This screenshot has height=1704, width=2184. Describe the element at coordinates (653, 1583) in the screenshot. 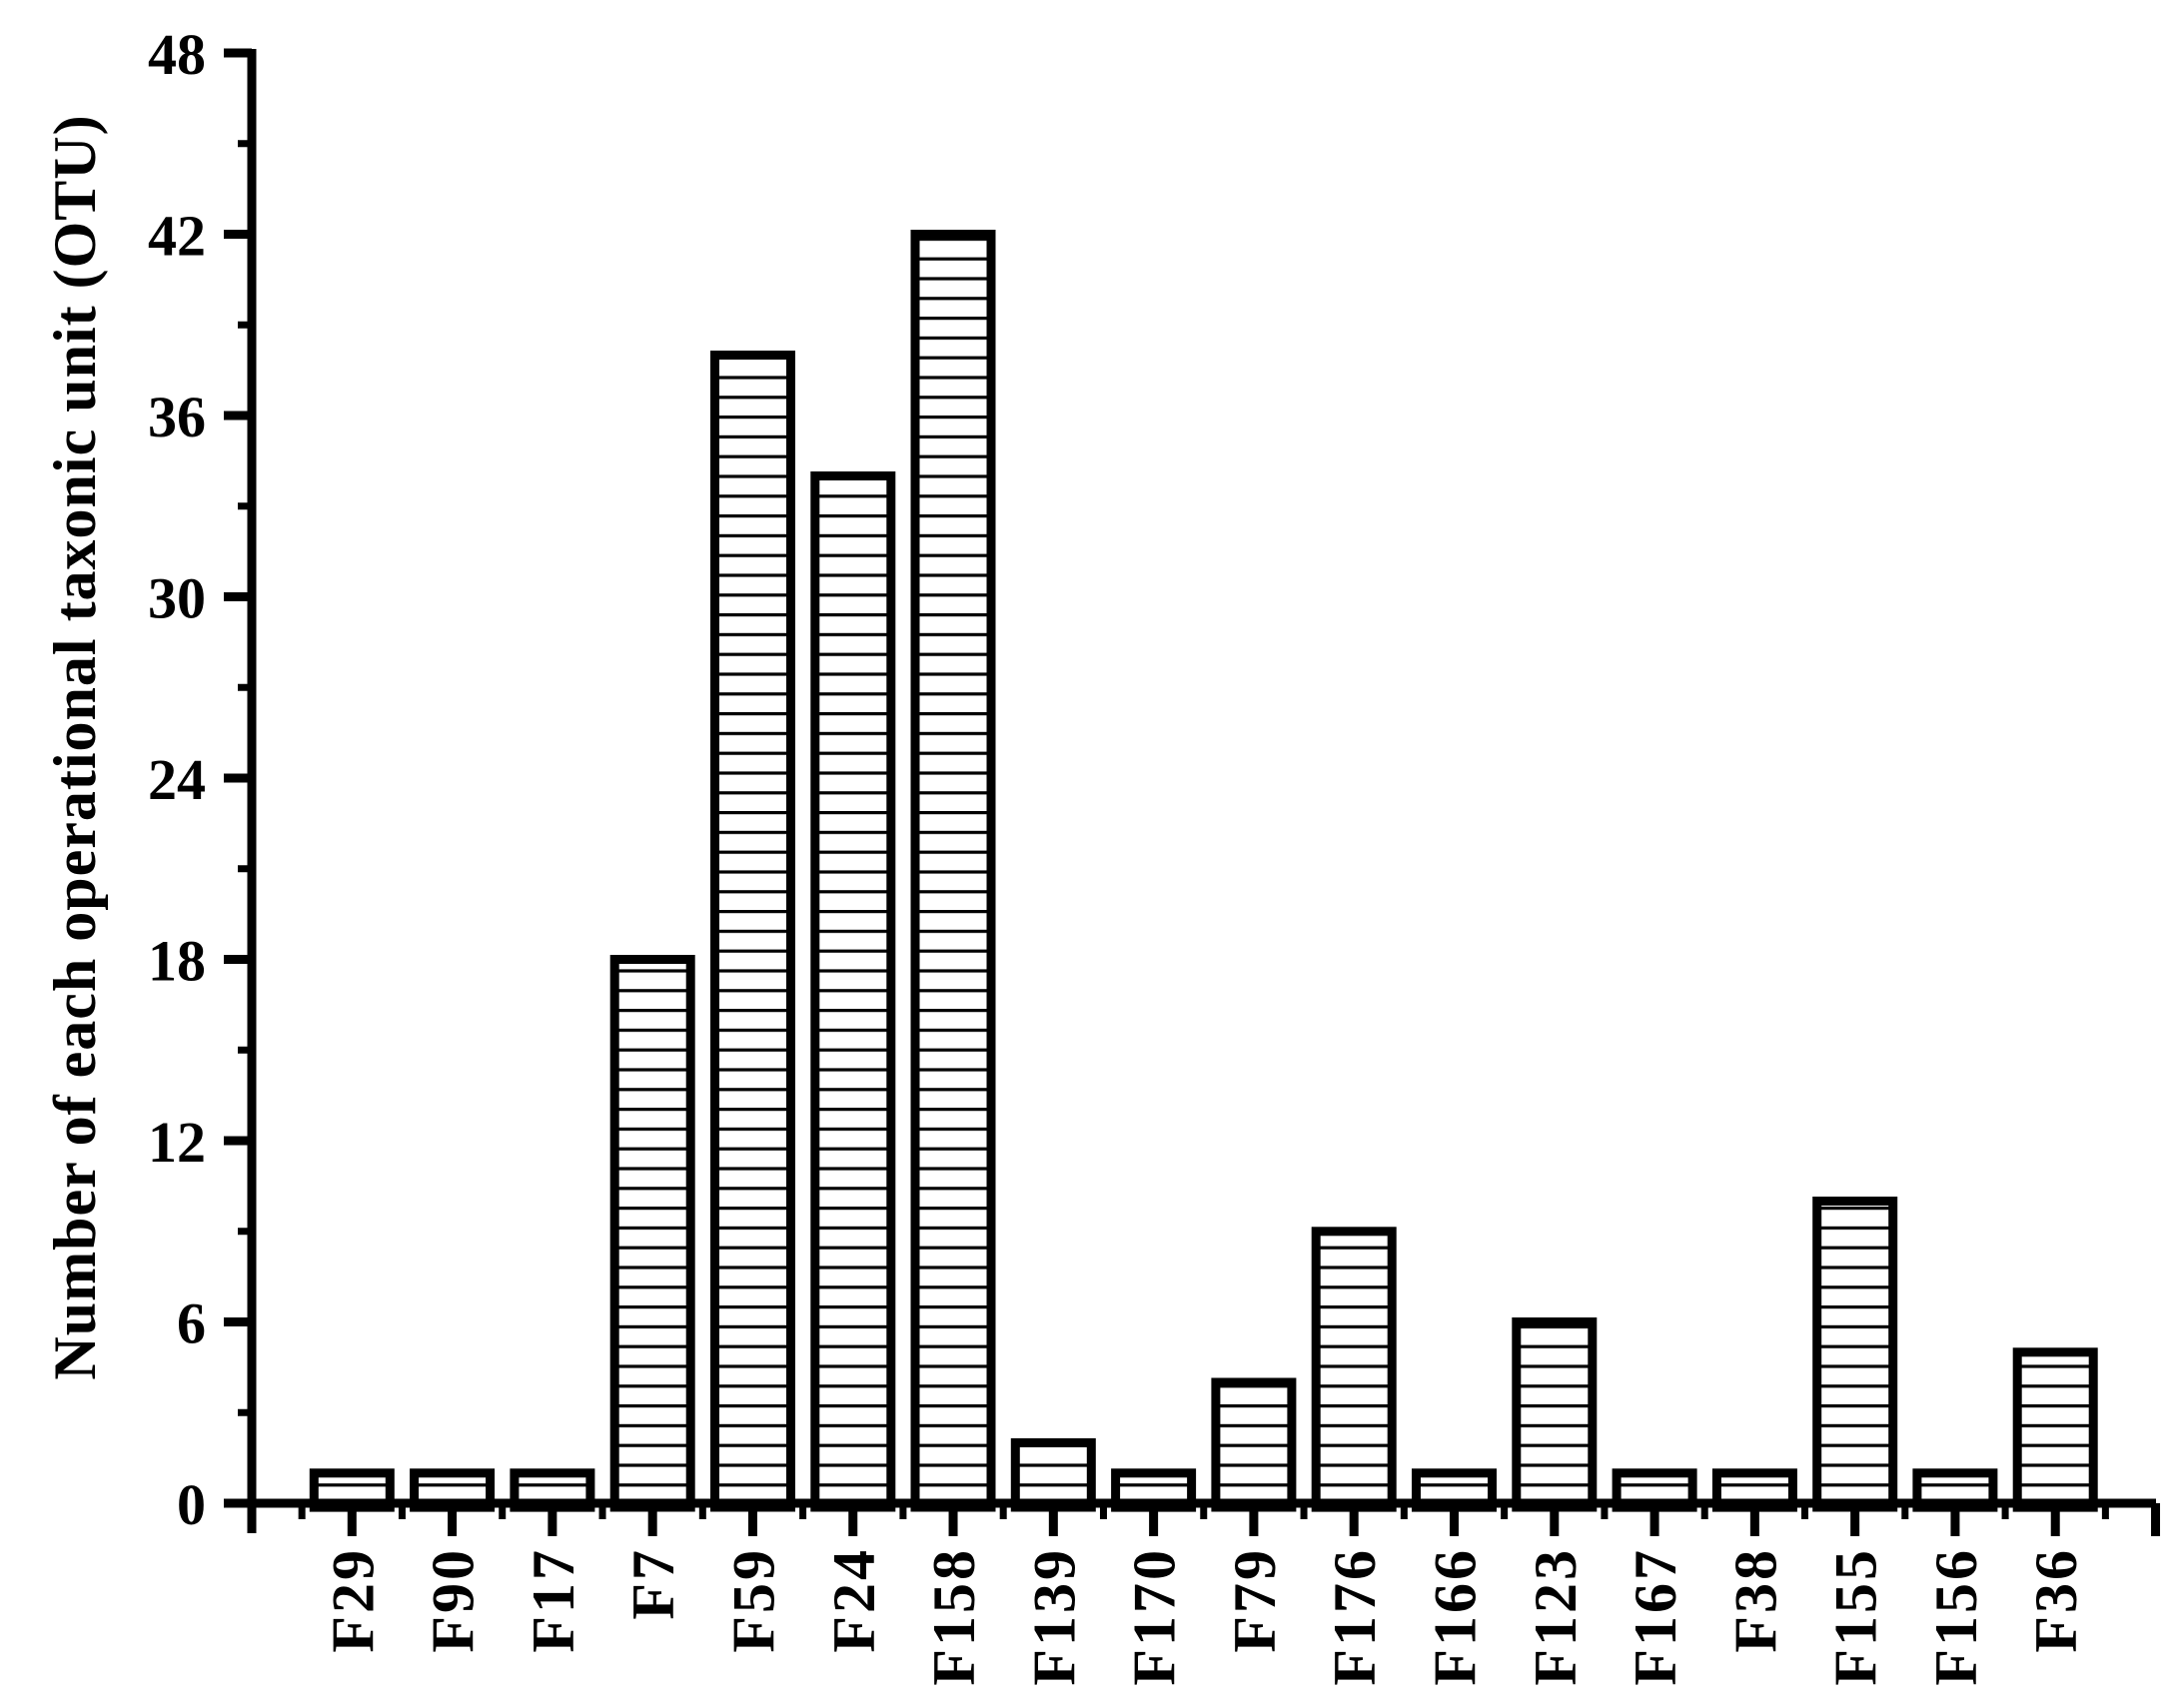

I see `x-category-label: F7` at that location.